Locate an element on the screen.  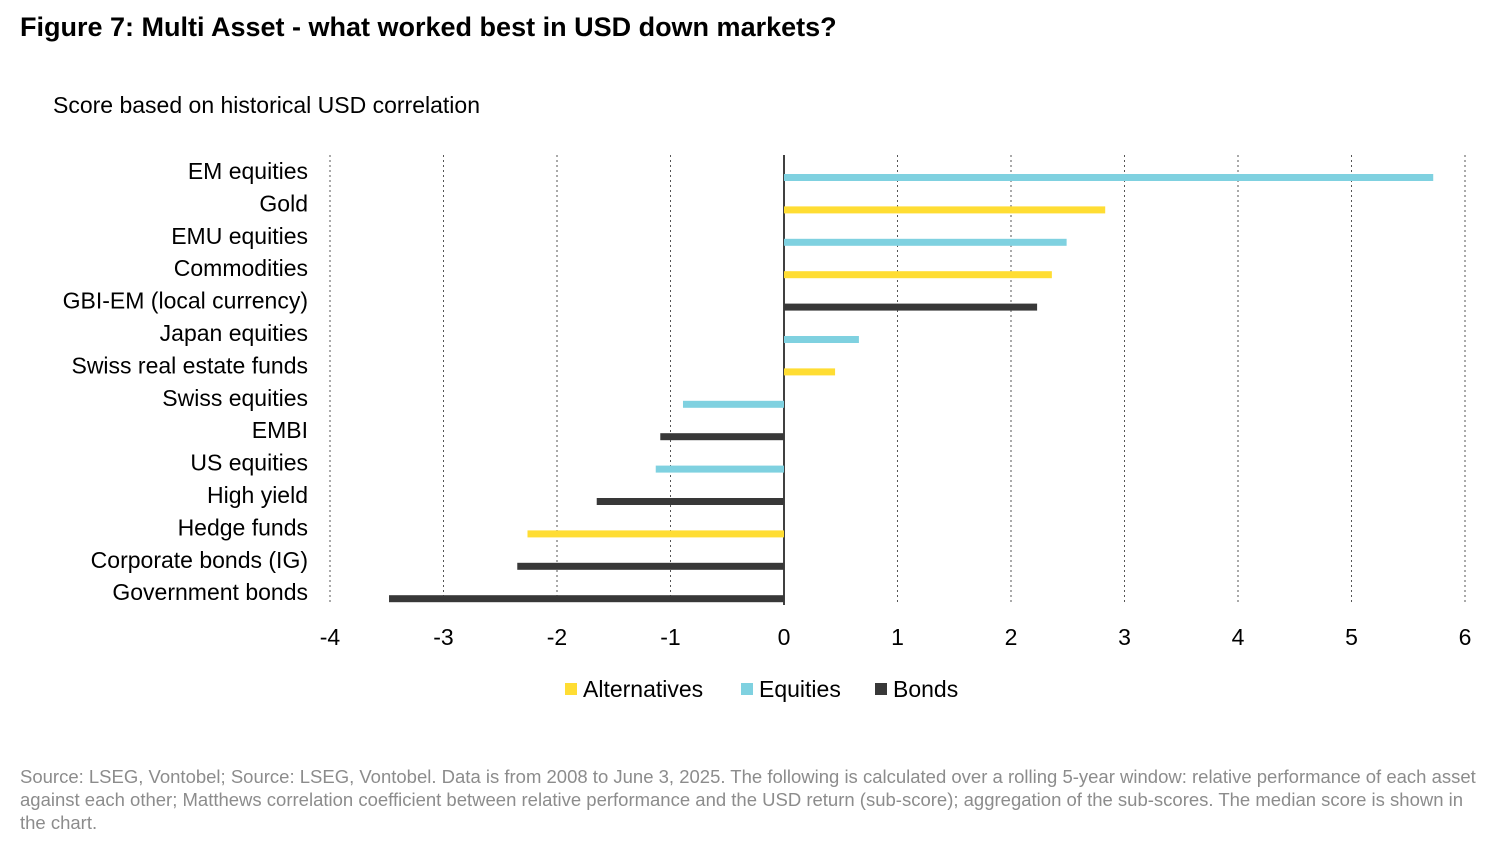
x-tick-label: 6 is located at coordinates (1465, 637).